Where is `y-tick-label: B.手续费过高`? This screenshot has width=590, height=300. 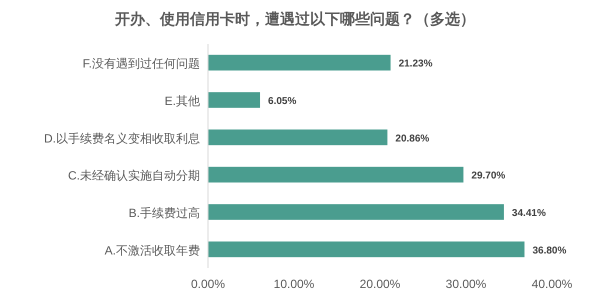
y-tick-label: B.手续费过高 is located at coordinates (164, 213).